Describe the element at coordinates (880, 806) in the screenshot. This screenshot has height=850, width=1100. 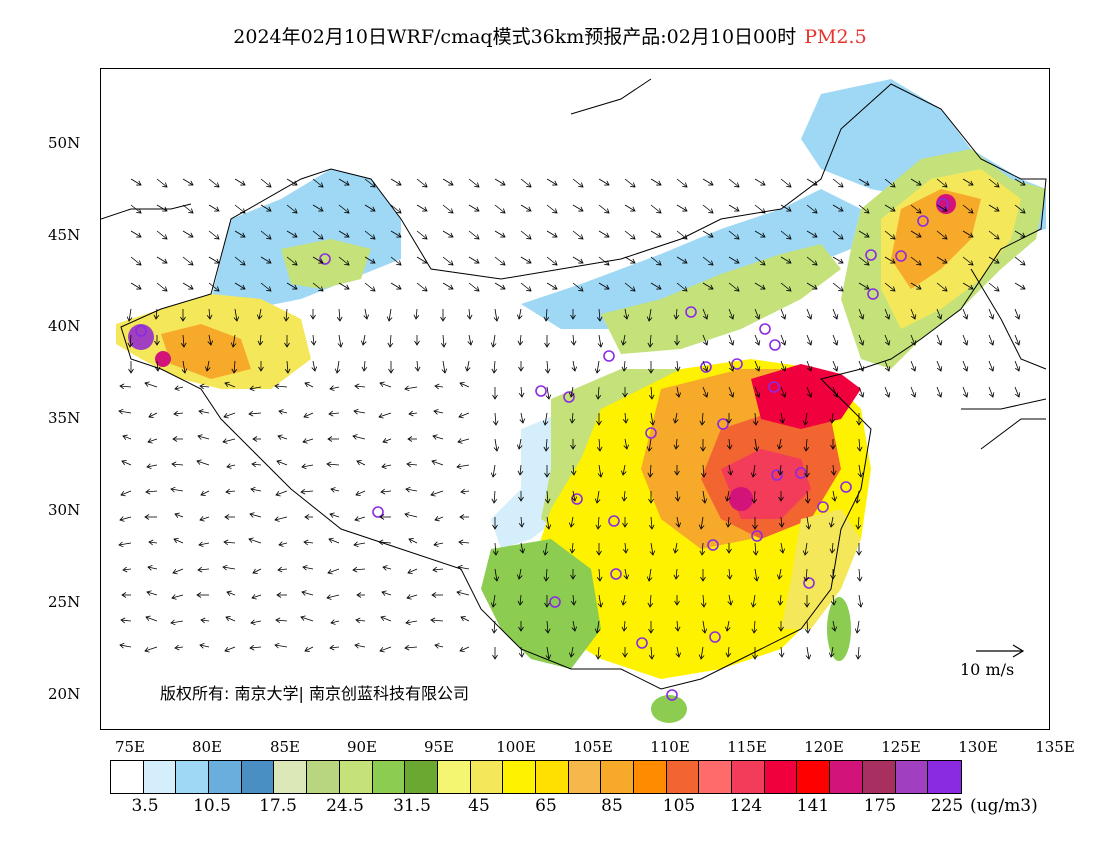
I see `legend-label-175: 175` at that location.